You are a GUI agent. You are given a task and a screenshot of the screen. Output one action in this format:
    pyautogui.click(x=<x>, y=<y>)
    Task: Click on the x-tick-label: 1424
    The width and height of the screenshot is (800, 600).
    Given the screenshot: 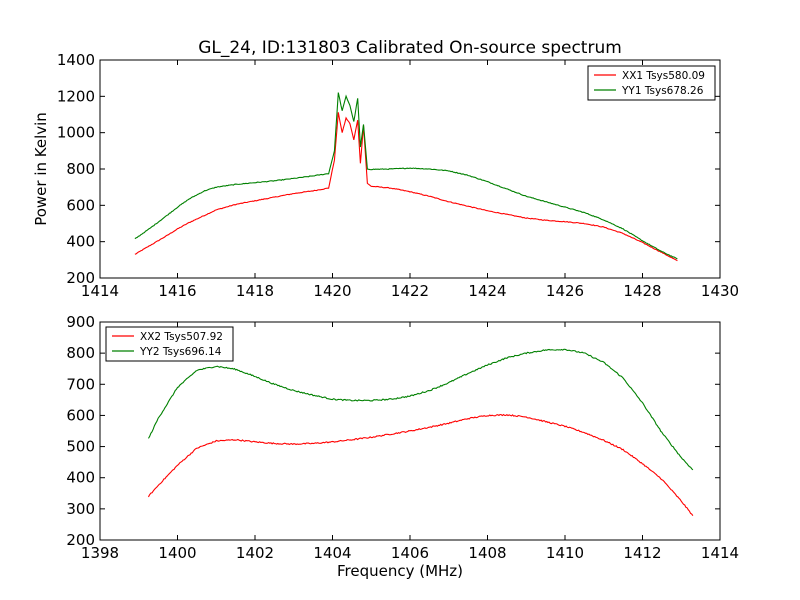 What is the action you would take?
    pyautogui.click(x=487, y=291)
    